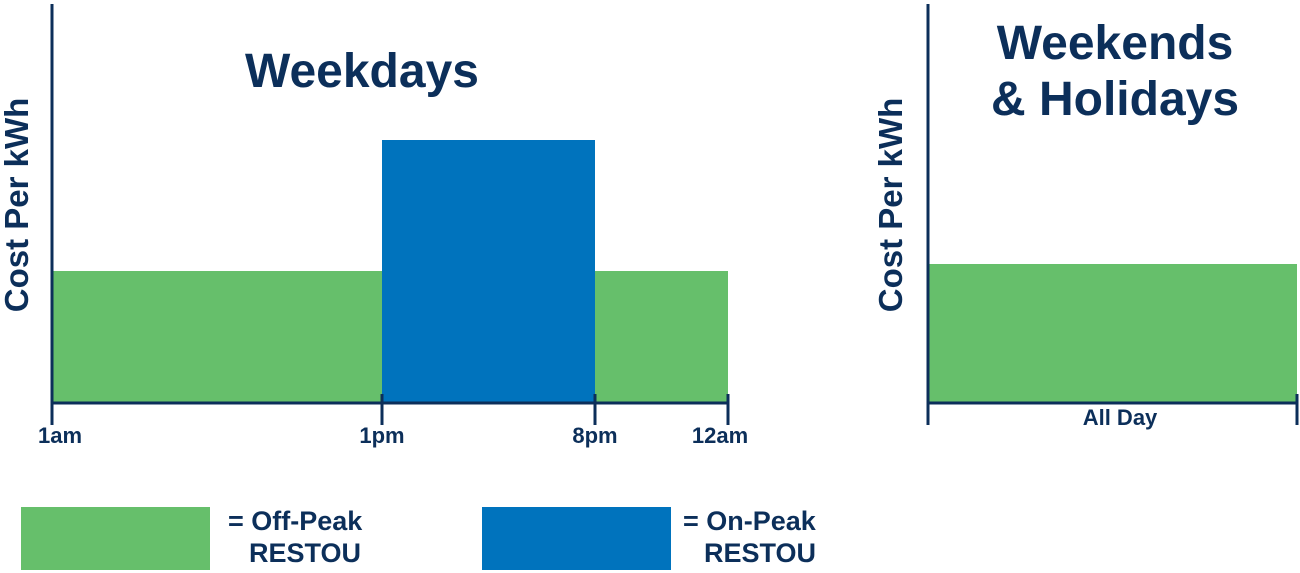 This screenshot has height=573, width=1300. I want to click on weekdays-tick-label-8pm: 8pm, so click(594, 435).